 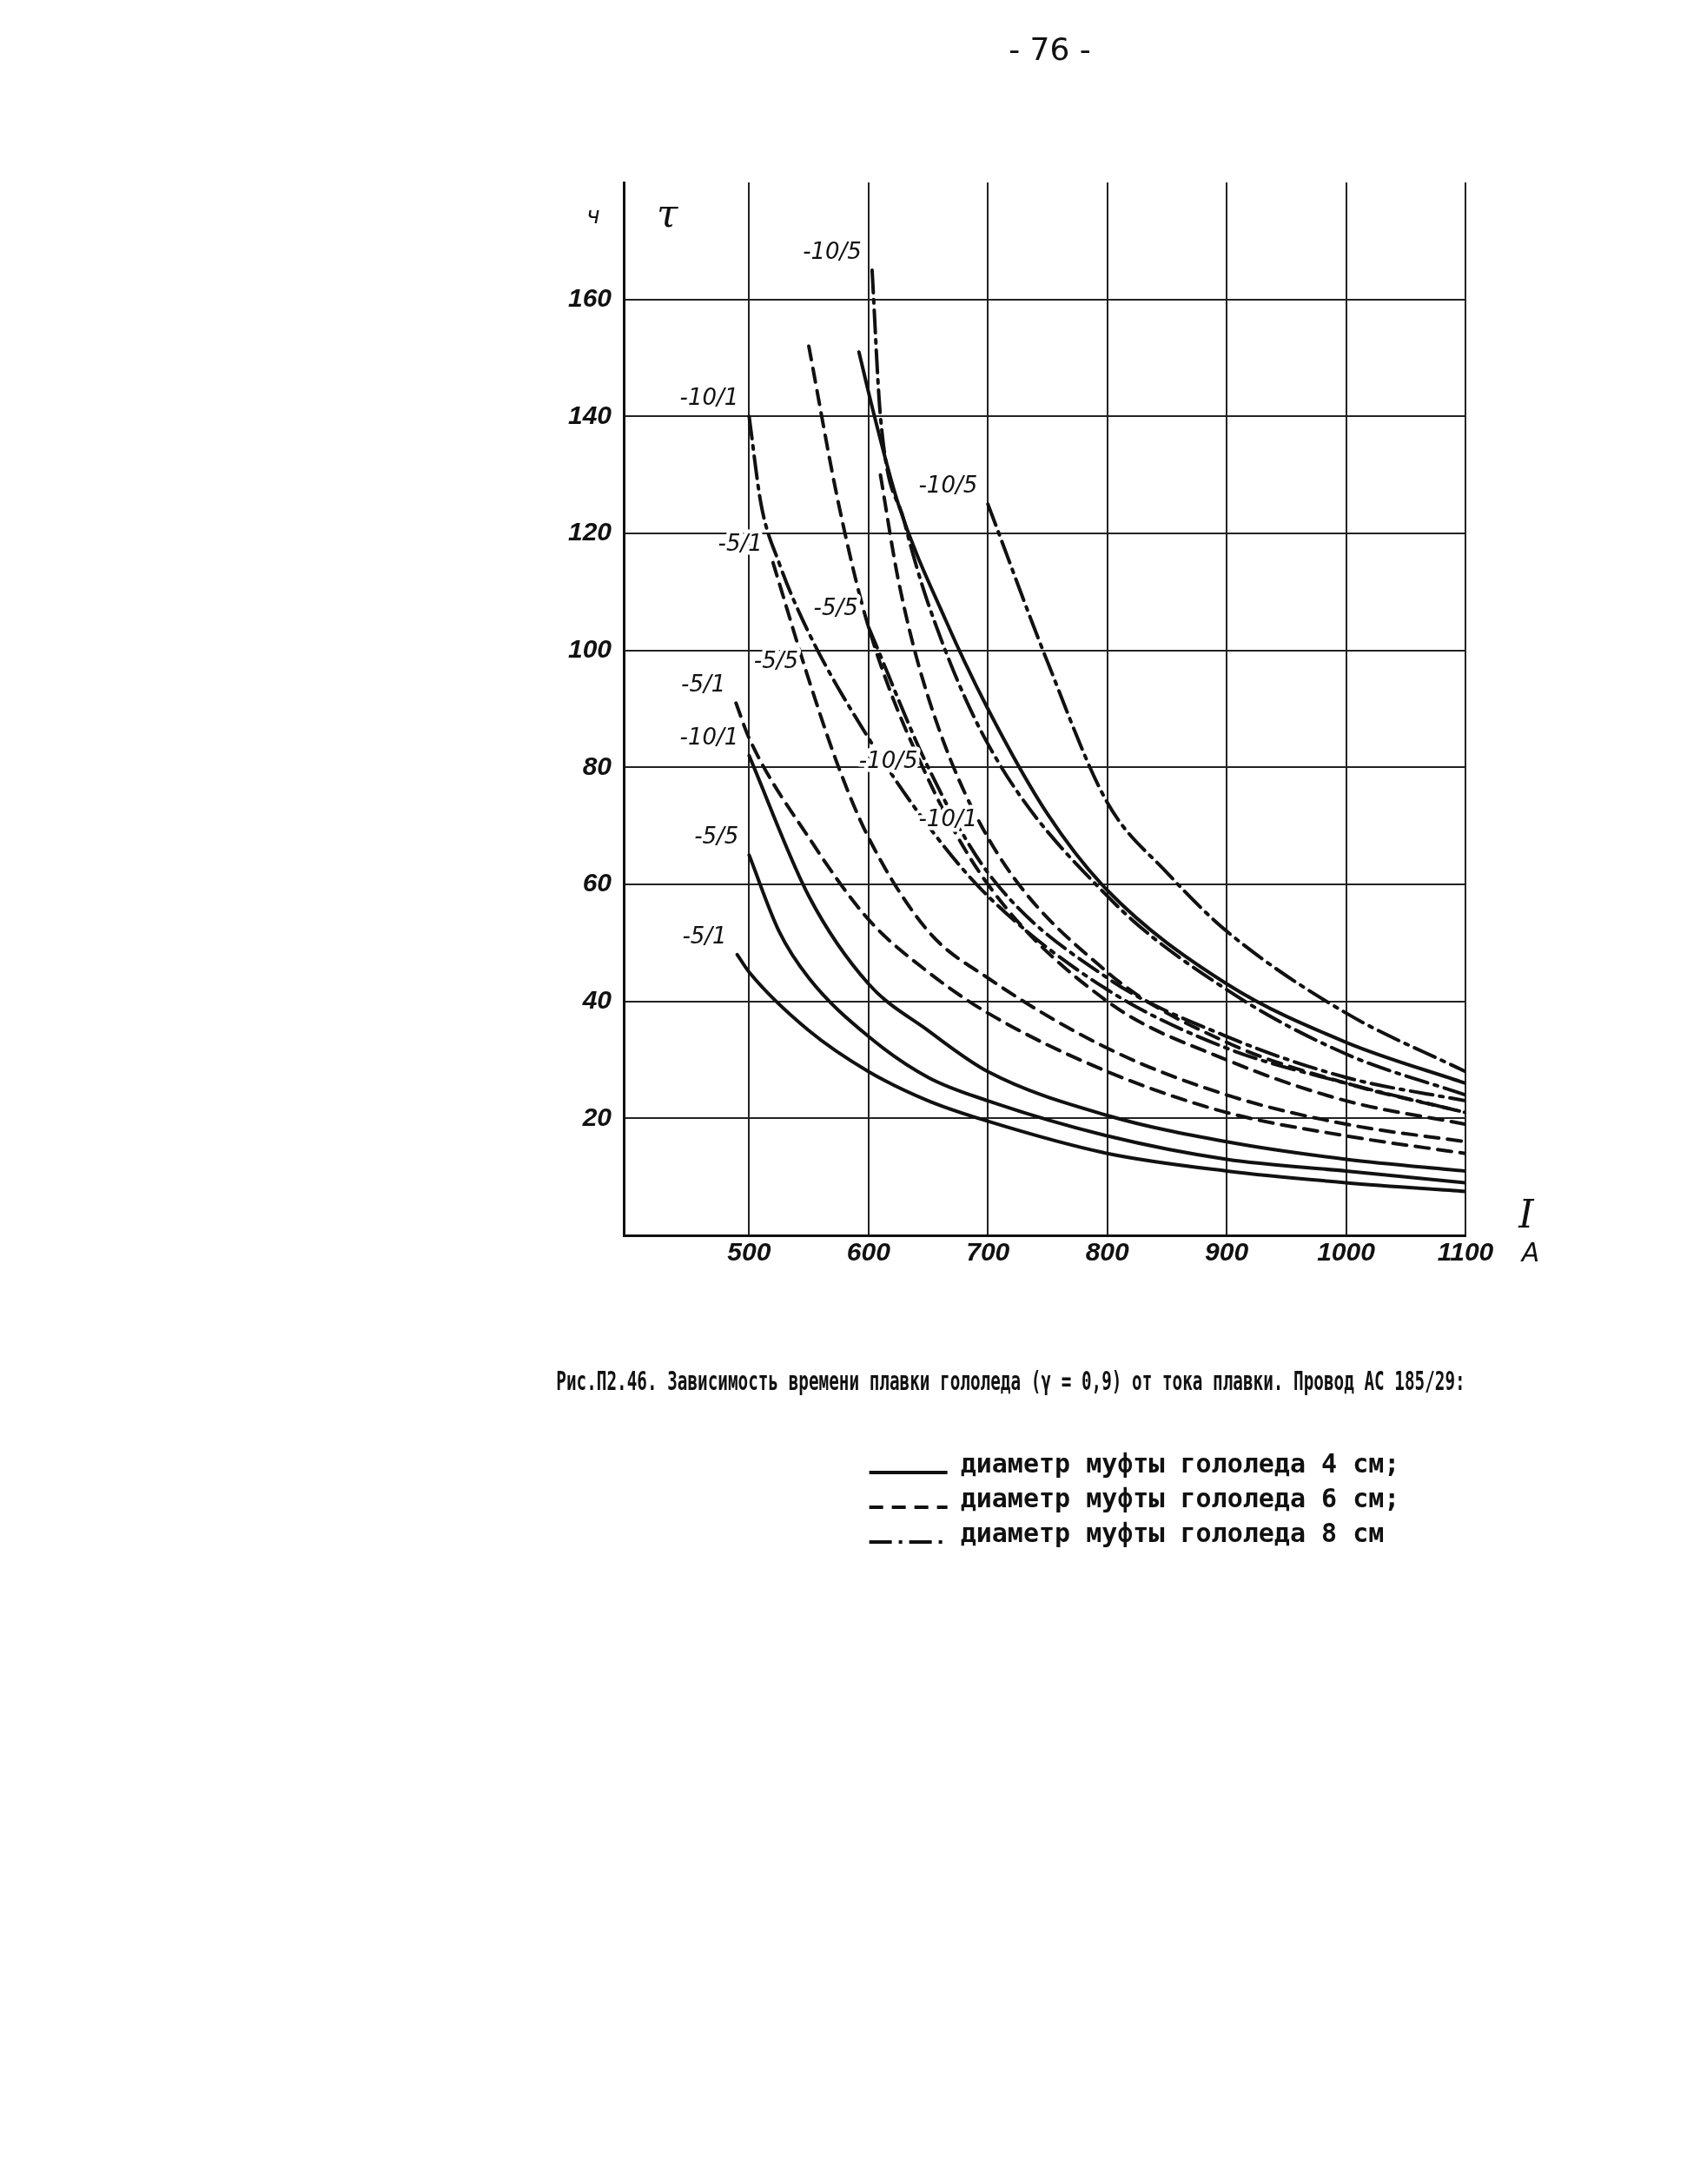 I want to click on x-tick-label: 900, so click(x=1227, y=1252).